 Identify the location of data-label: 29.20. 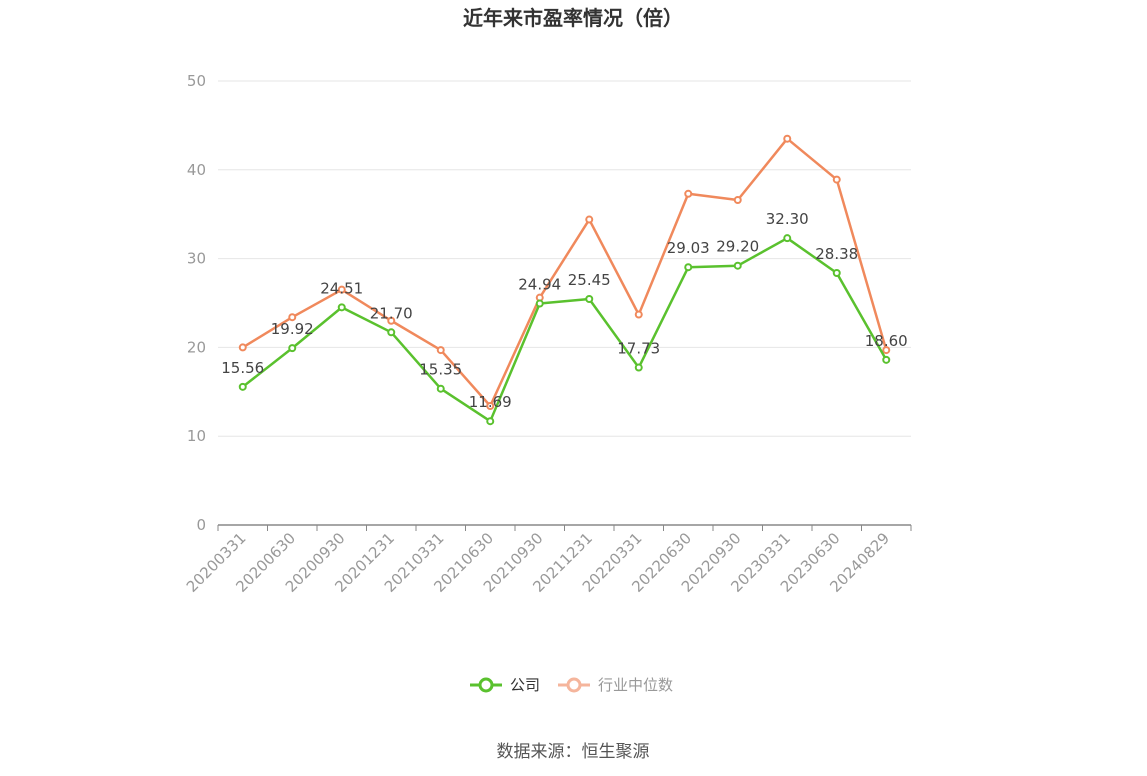
(737, 247).